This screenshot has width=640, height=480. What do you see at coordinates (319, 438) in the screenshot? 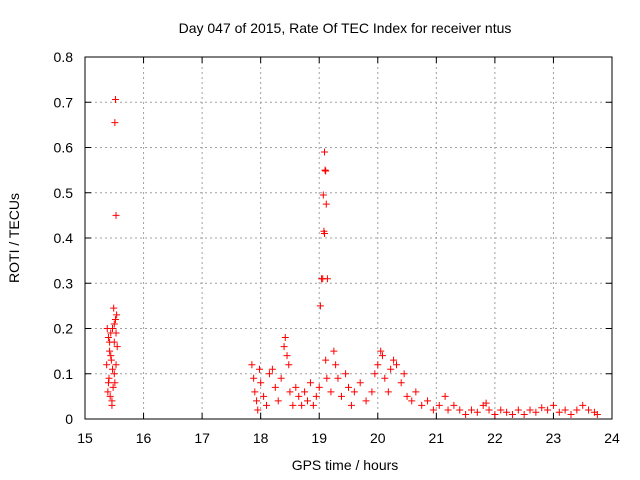
I see `x-tick-label: 19` at bounding box center [319, 438].